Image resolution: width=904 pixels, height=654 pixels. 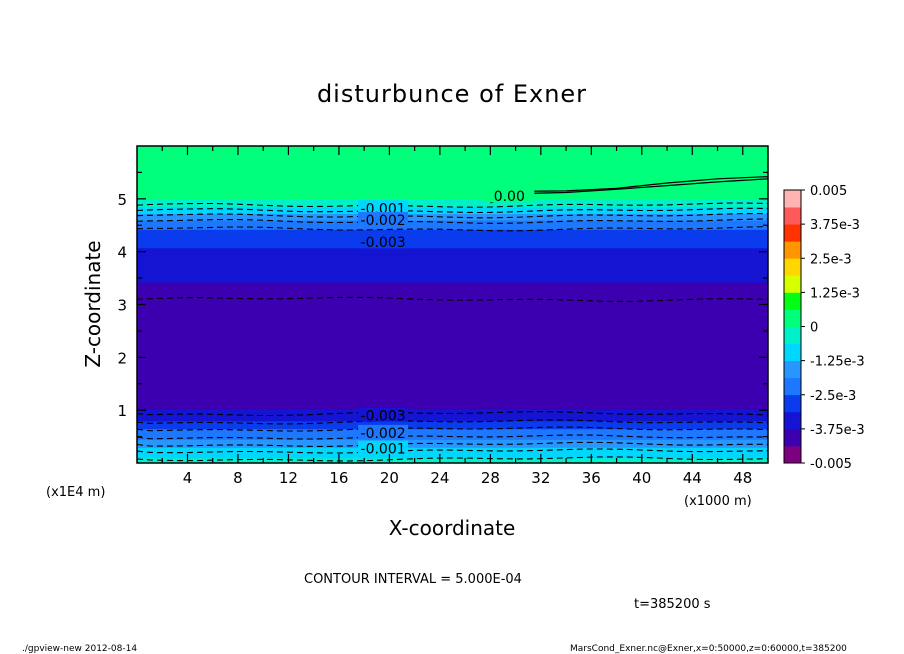 What do you see at coordinates (413, 579) in the screenshot?
I see `contour-interval-text: CONTOUR INTERVAL = 5.000E-04` at bounding box center [413, 579].